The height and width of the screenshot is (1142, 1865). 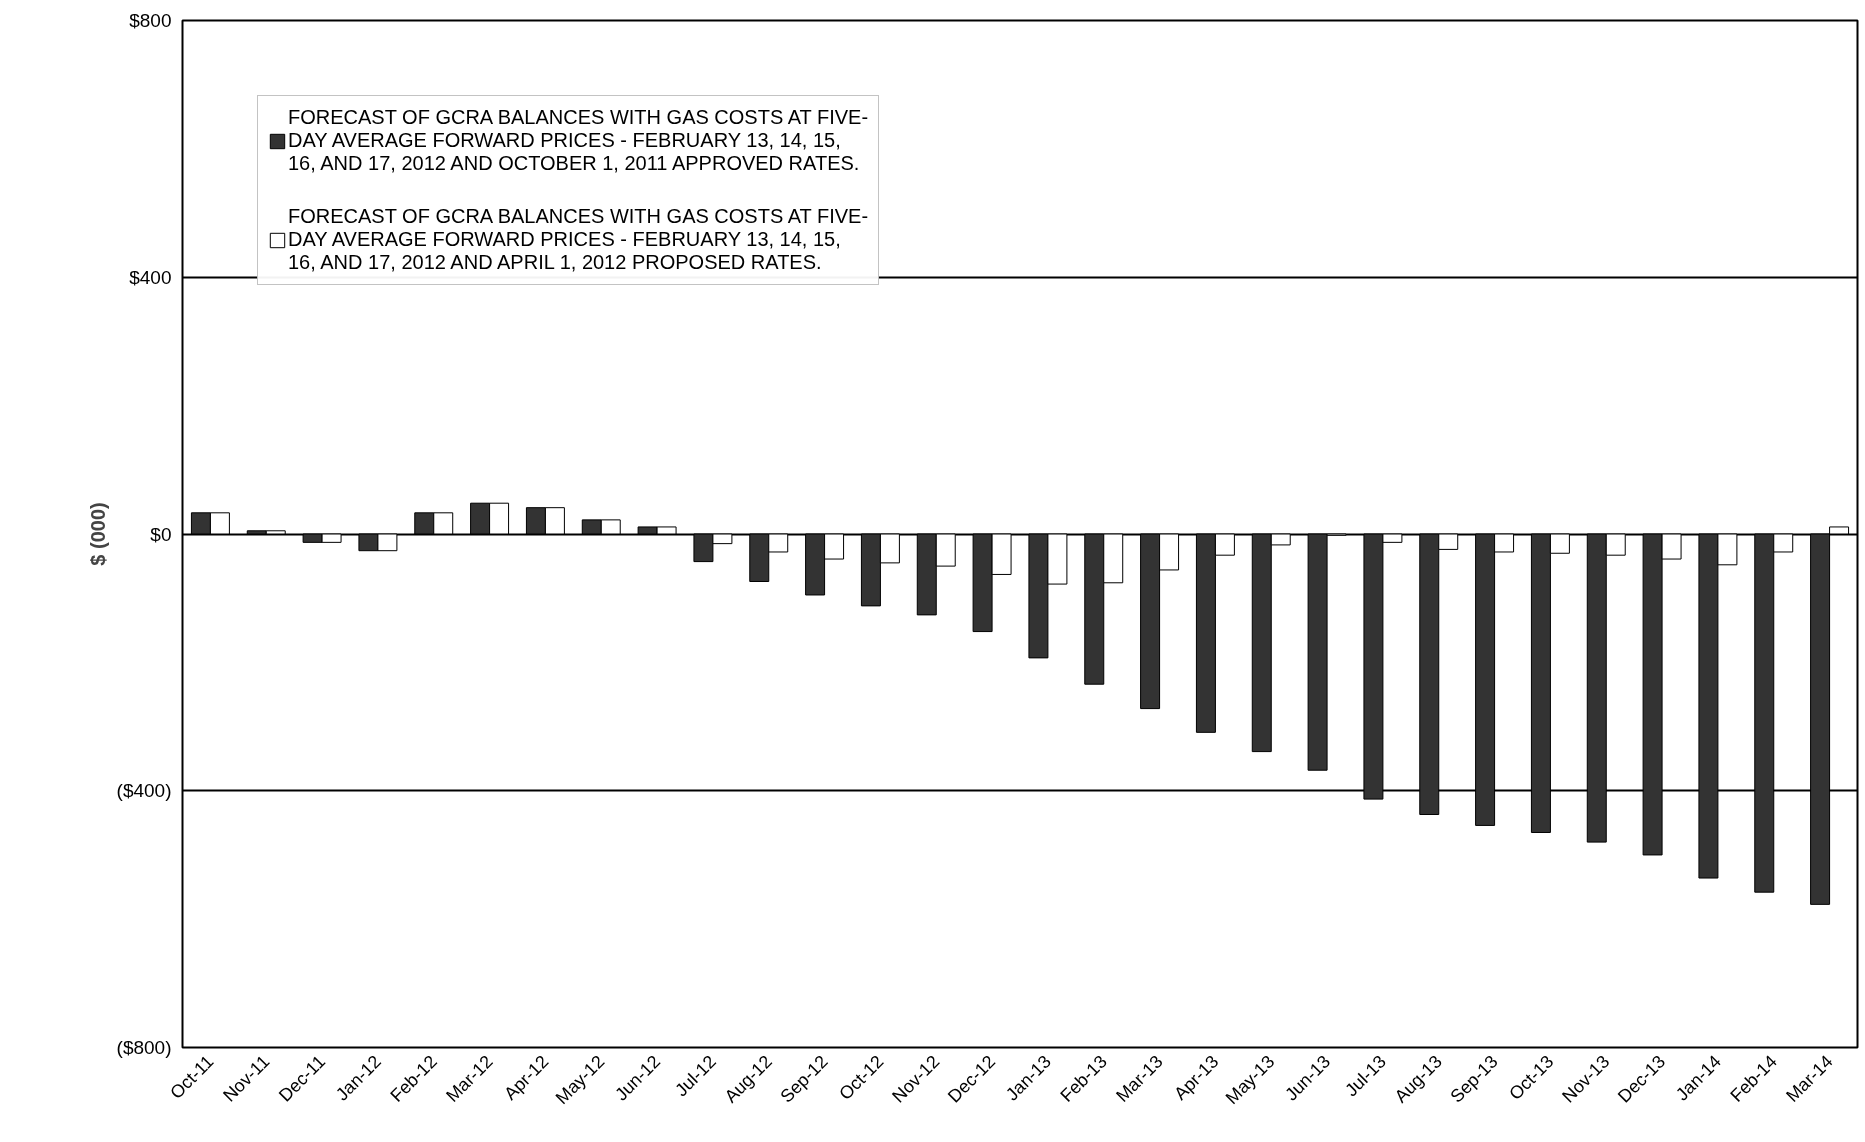 What do you see at coordinates (161, 534) in the screenshot?
I see `y-tick-label: $0` at bounding box center [161, 534].